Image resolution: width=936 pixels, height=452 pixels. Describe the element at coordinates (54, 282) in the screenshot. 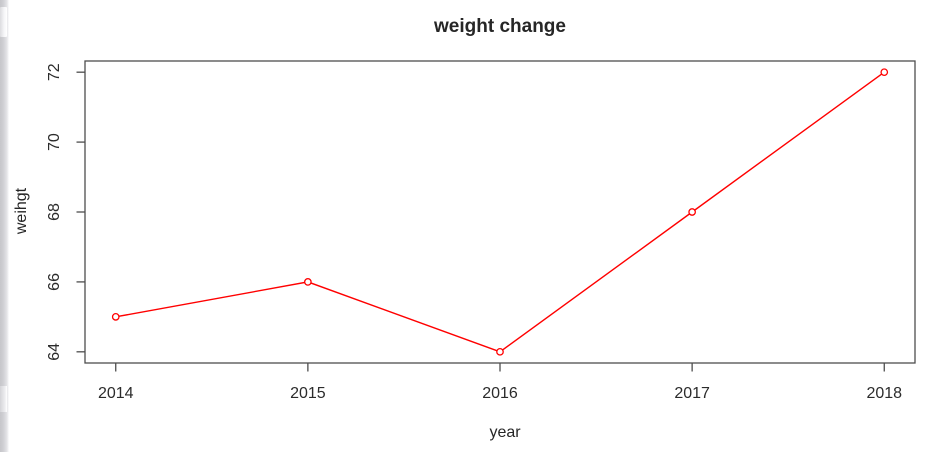

I see `y-tick-label: 66` at that location.